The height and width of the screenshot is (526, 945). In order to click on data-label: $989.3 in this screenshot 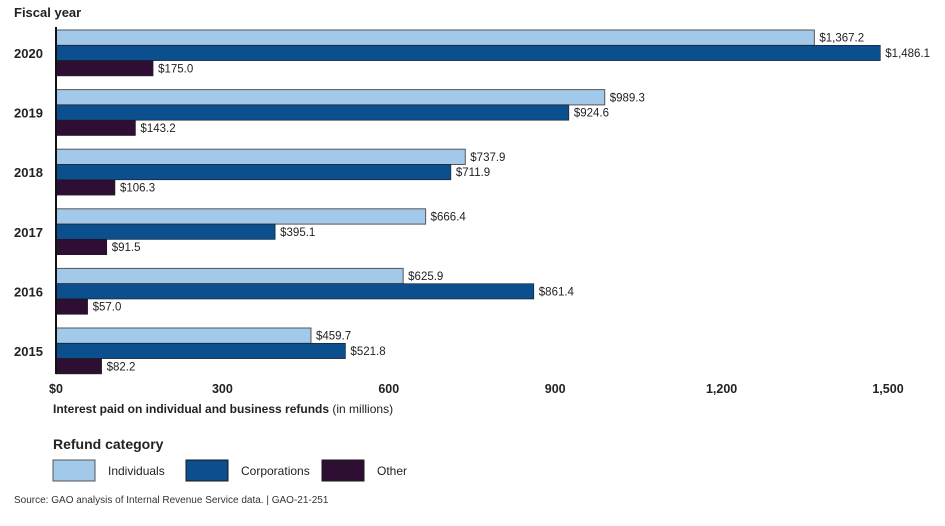, I will do `click(627, 98)`.